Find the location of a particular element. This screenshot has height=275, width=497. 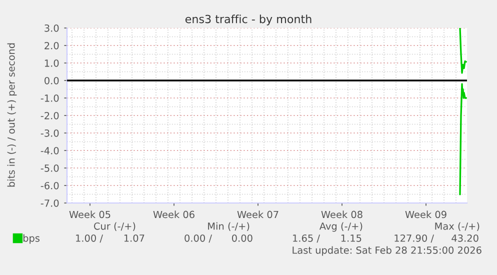

legend-label: bps is located at coordinates (31, 239).